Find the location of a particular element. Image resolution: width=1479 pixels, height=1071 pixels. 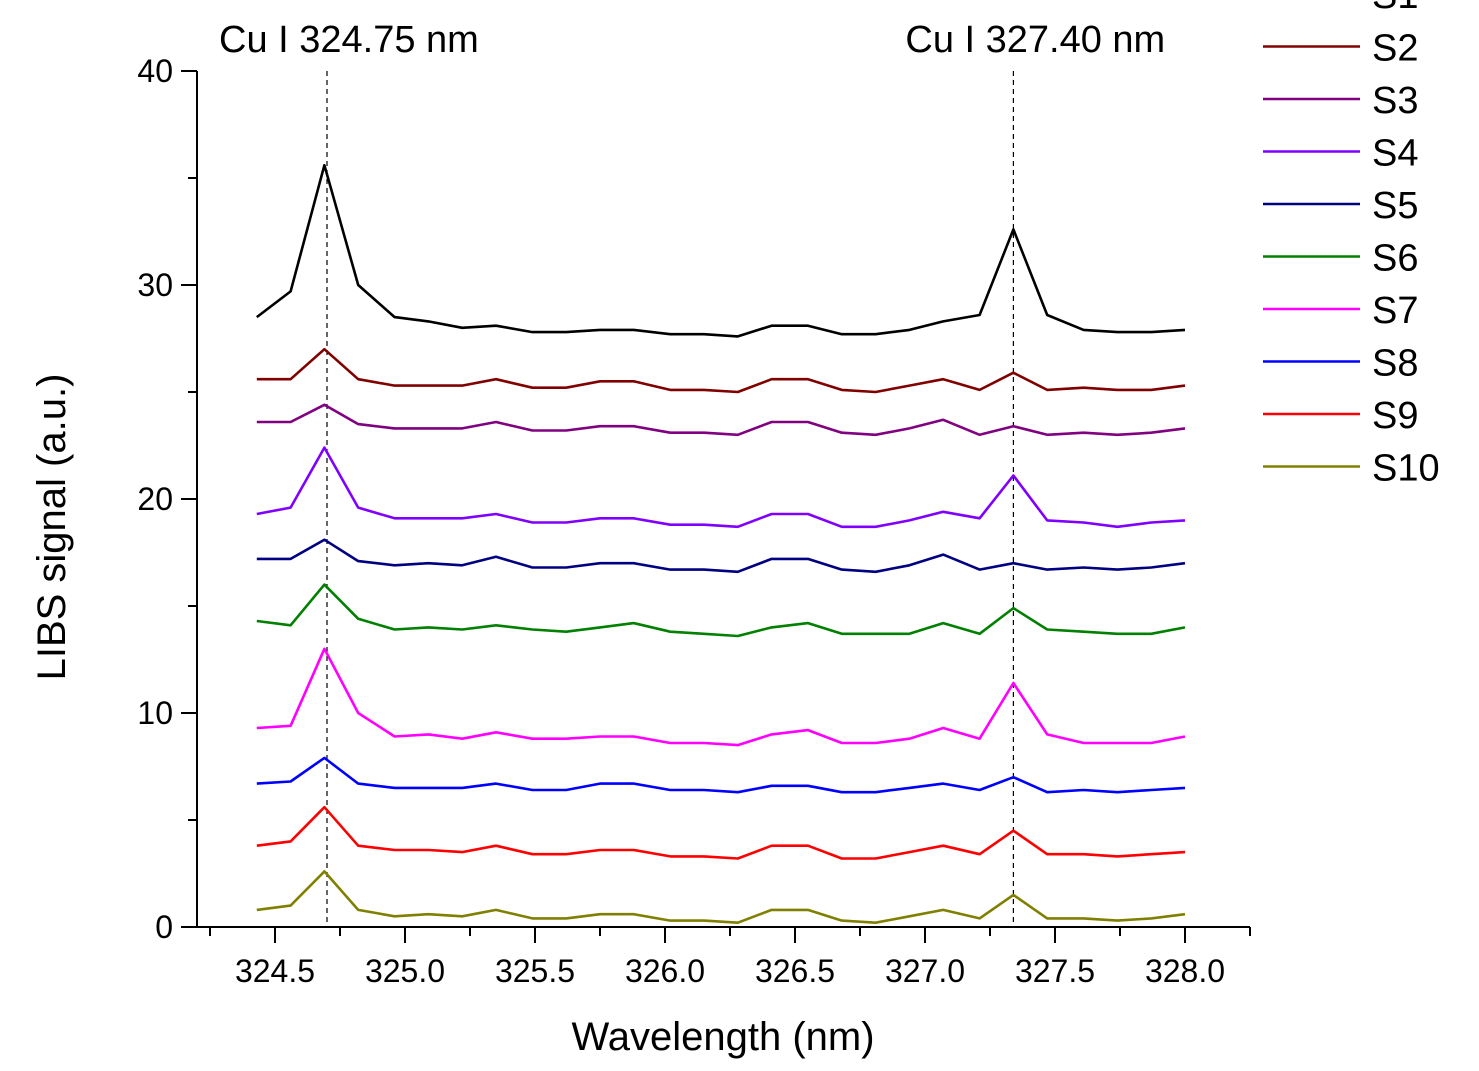

legend-label-s4: S4 is located at coordinates (1395, 154).